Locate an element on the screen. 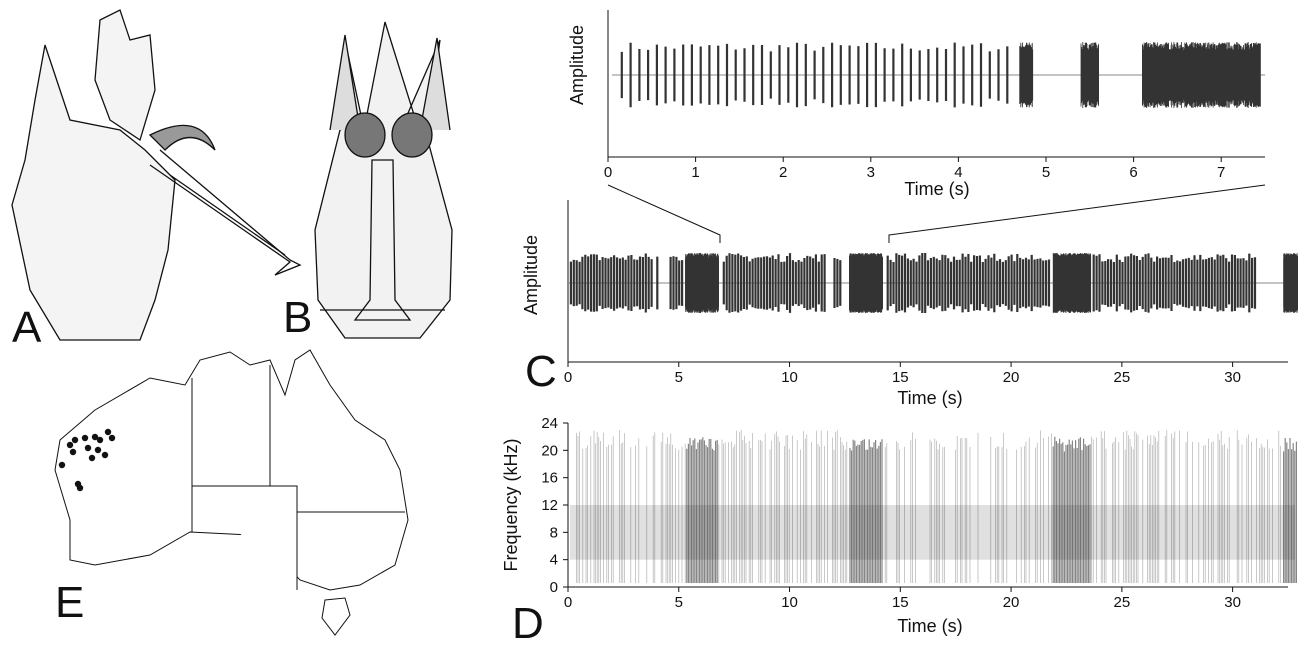  map is located at coordinates (231, 492).